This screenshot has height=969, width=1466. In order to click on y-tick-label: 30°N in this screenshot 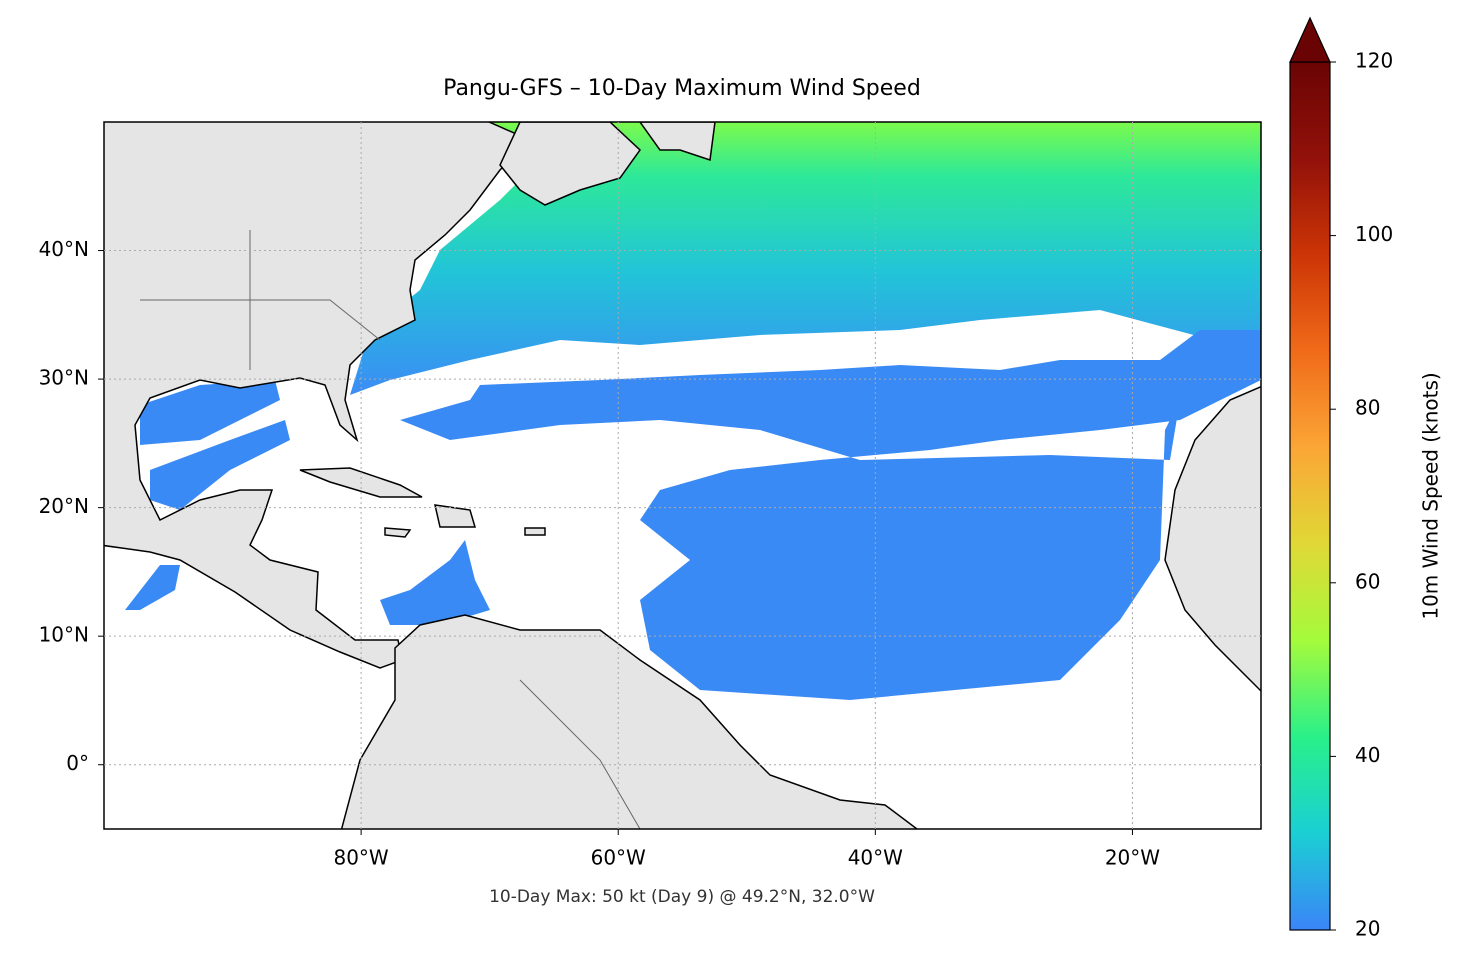, I will do `click(64, 378)`.